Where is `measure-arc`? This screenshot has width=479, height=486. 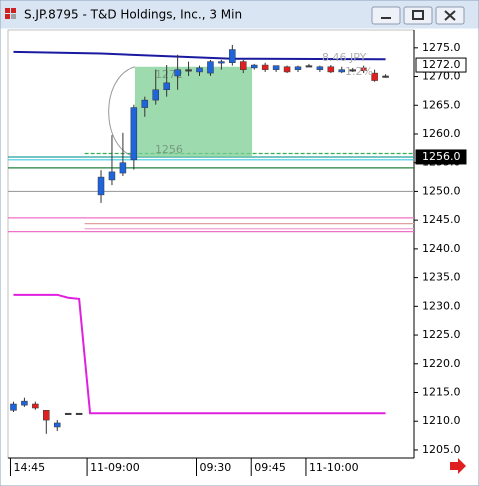
measure-arc is located at coordinates (122, 112).